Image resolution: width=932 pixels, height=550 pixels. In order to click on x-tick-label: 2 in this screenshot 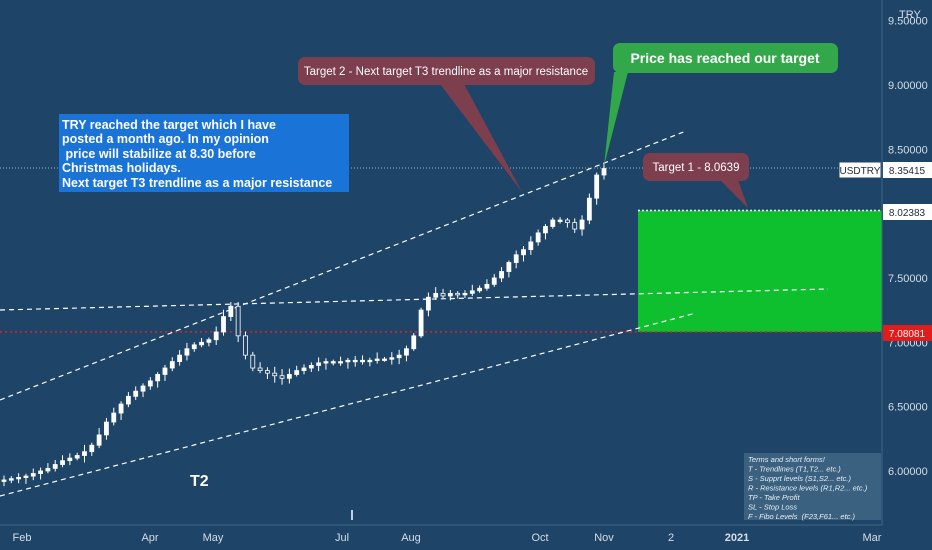, I will do `click(671, 538)`.